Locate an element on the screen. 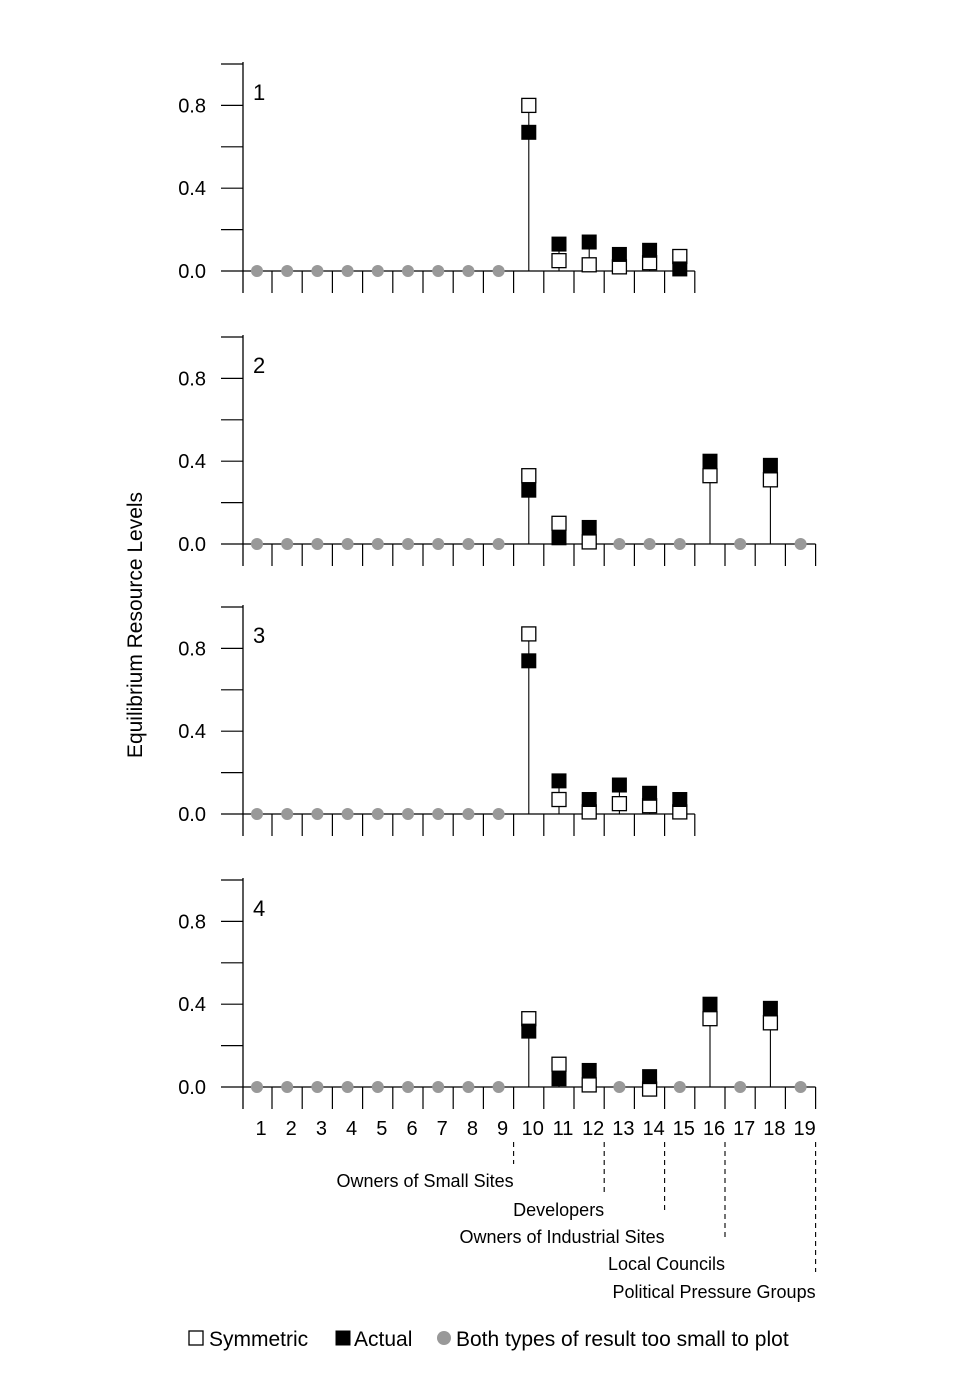 Image resolution: width=977 pixels, height=1388 pixels. x-tick-label: 10 is located at coordinates (533, 1129).